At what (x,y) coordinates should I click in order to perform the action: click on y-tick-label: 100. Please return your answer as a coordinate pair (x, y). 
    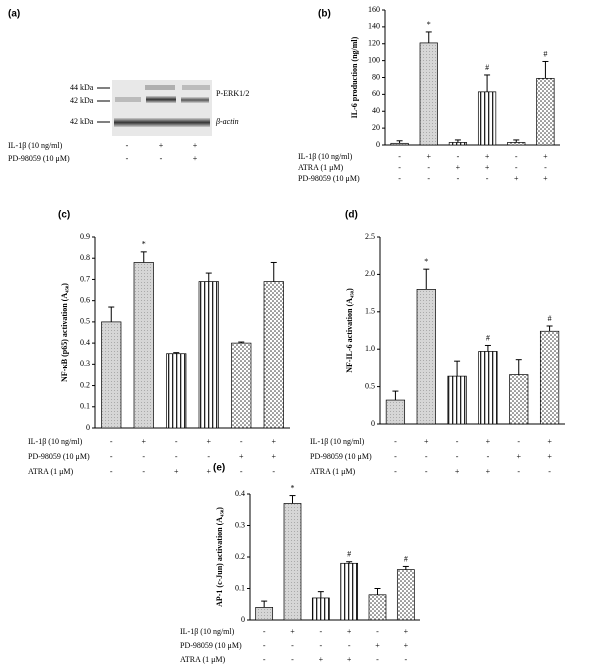
    Looking at the image, I should click on (374, 59).